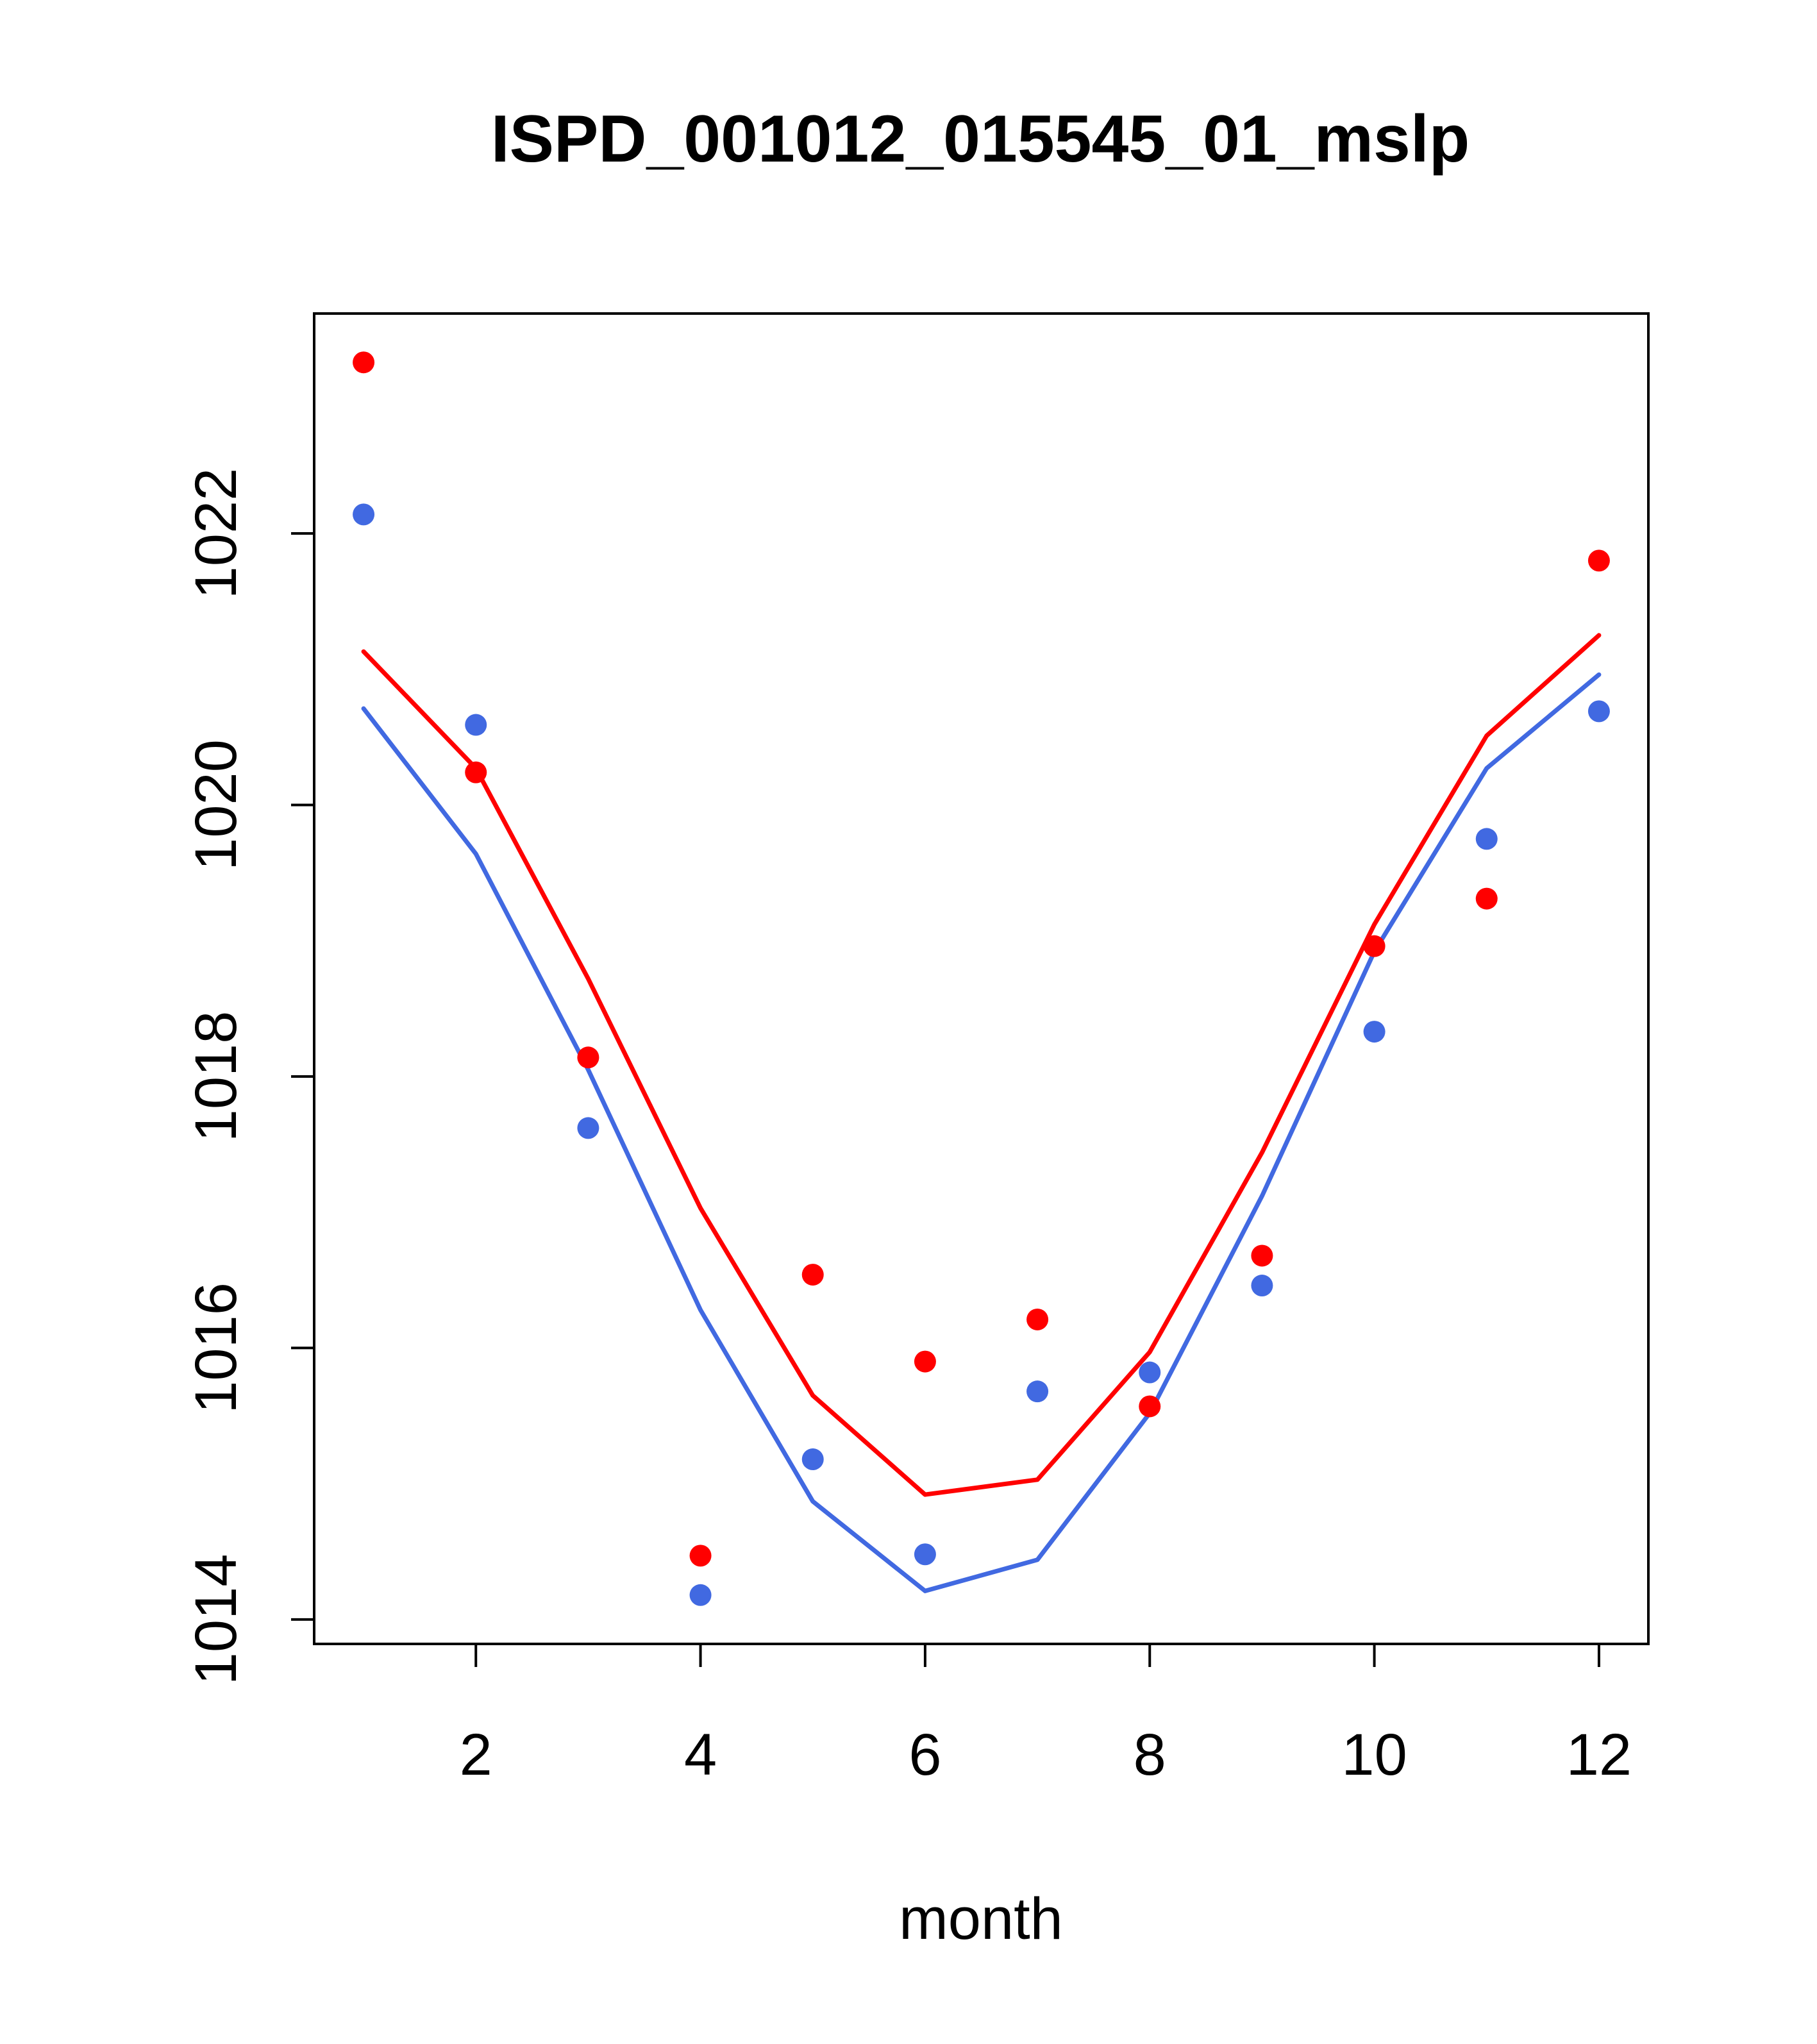 The width and height of the screenshot is (1817, 2044). Describe the element at coordinates (1374, 1755) in the screenshot. I see `x-tick-label: 10` at that location.